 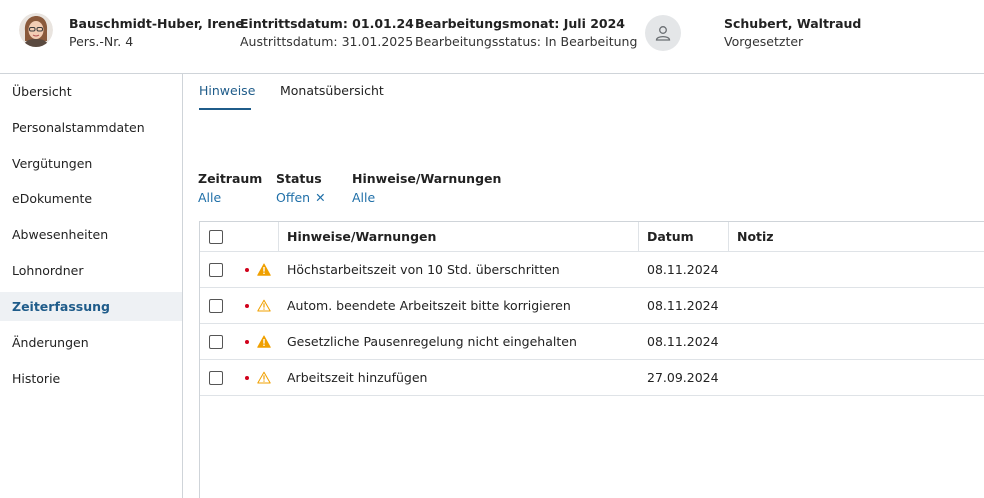 I want to click on sidebar-item-edokumente: eDokumente, so click(x=52, y=198).